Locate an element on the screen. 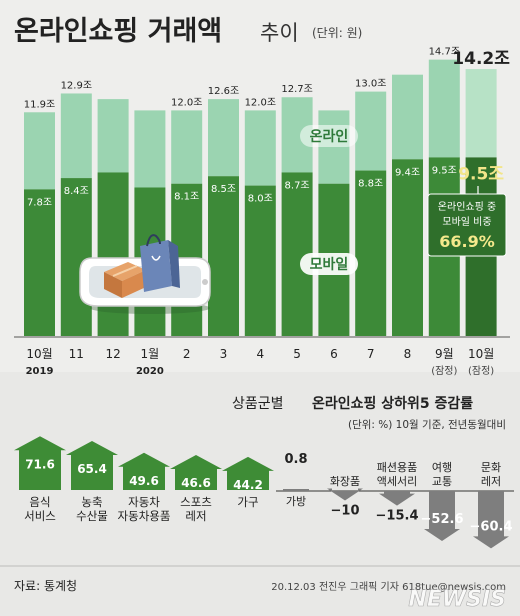 Image resolution: width=520 pixels, height=616 pixels. month-tick-label: 3 is located at coordinates (224, 354).